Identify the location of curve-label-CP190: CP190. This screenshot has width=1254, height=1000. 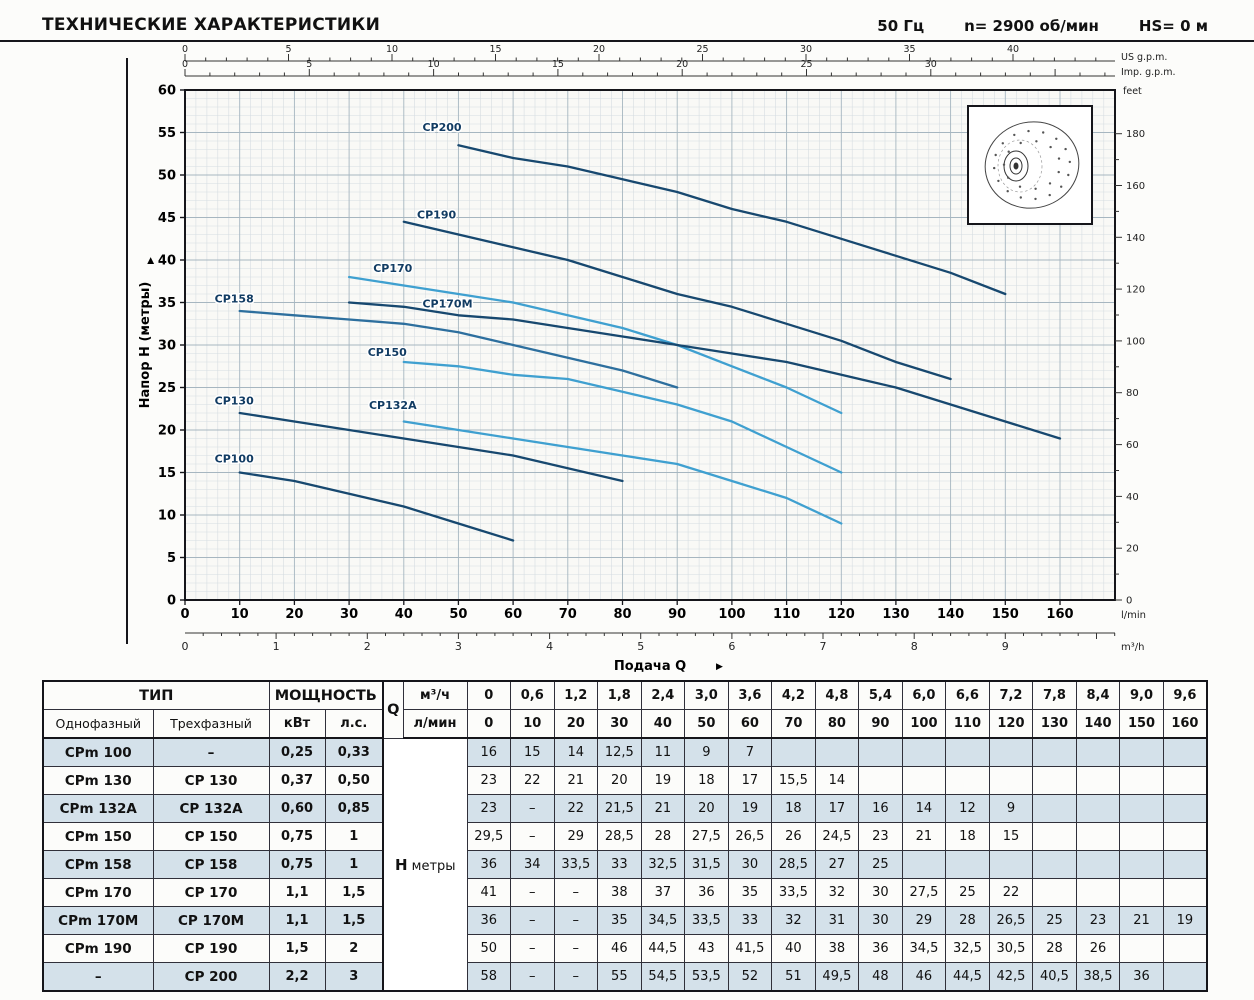
(436, 214).